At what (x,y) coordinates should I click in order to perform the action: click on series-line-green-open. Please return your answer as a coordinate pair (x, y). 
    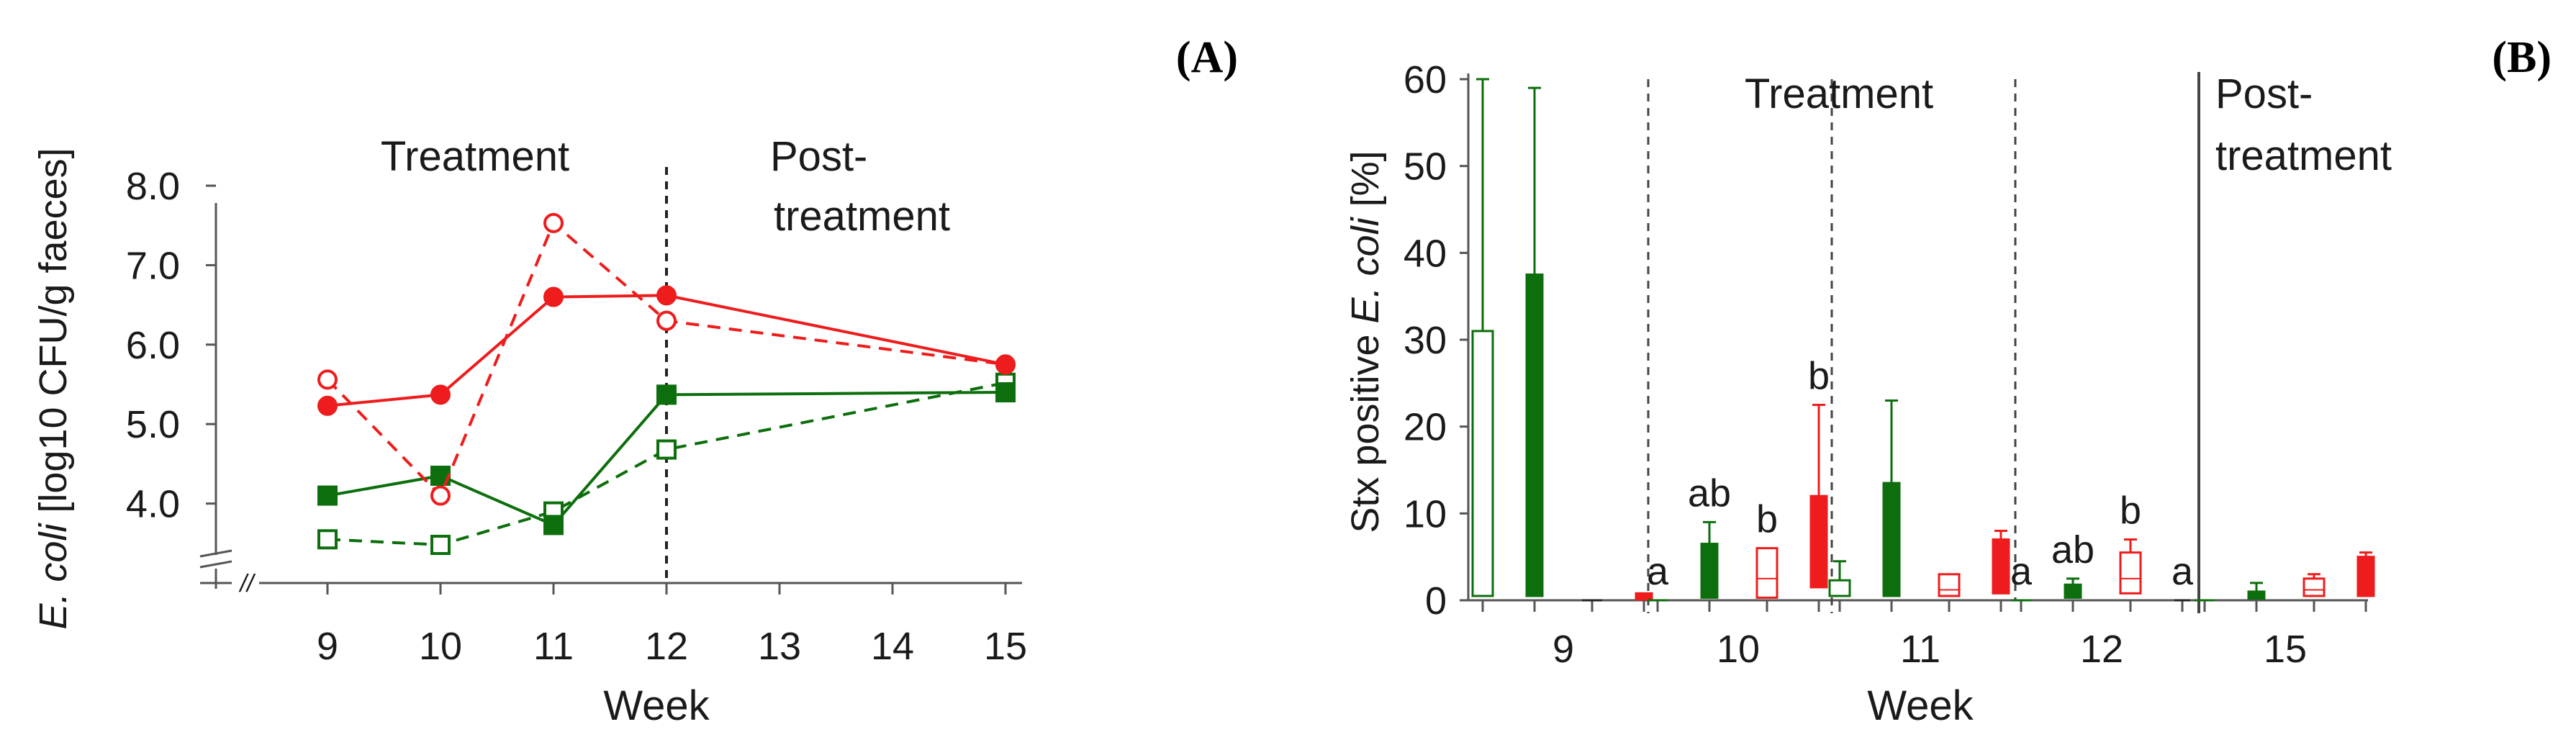
    Looking at the image, I should click on (667, 464).